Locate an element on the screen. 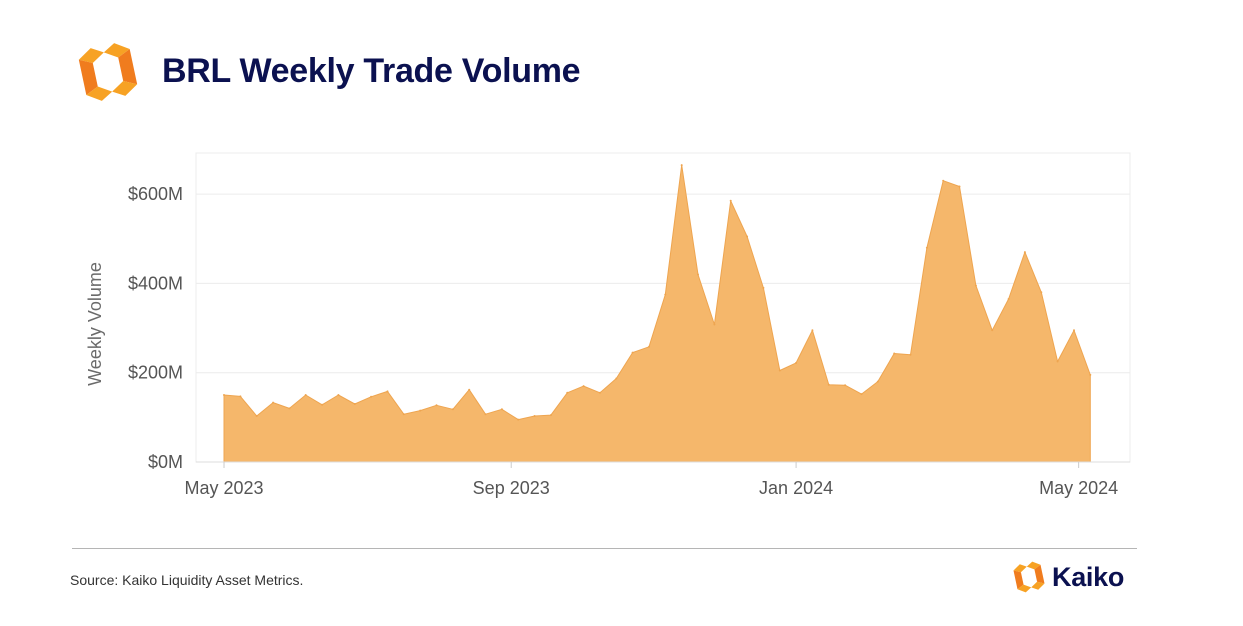 The width and height of the screenshot is (1243, 626). y-tick-label: $400M is located at coordinates (155, 283).